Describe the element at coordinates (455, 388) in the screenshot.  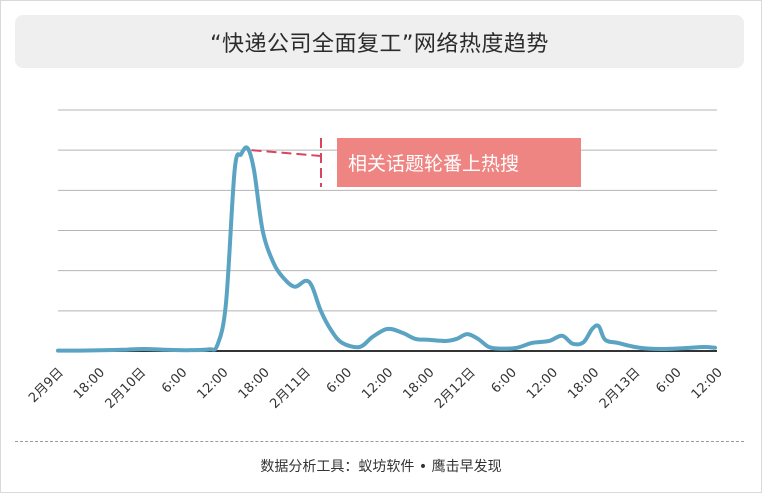
I see `x-tick-label: 2月12日` at that location.